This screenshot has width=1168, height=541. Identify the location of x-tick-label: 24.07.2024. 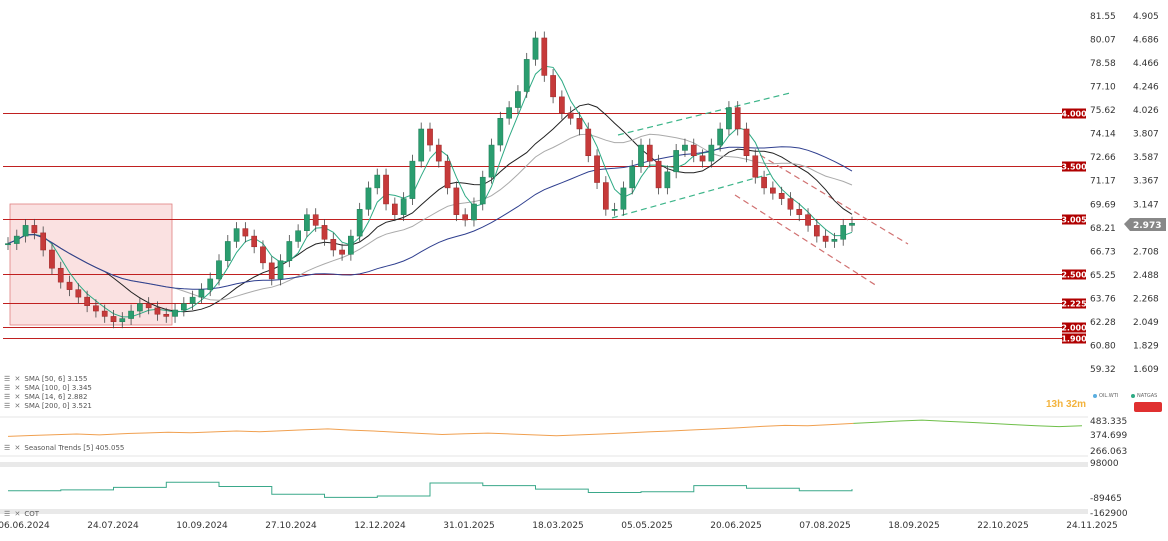
(113, 526).